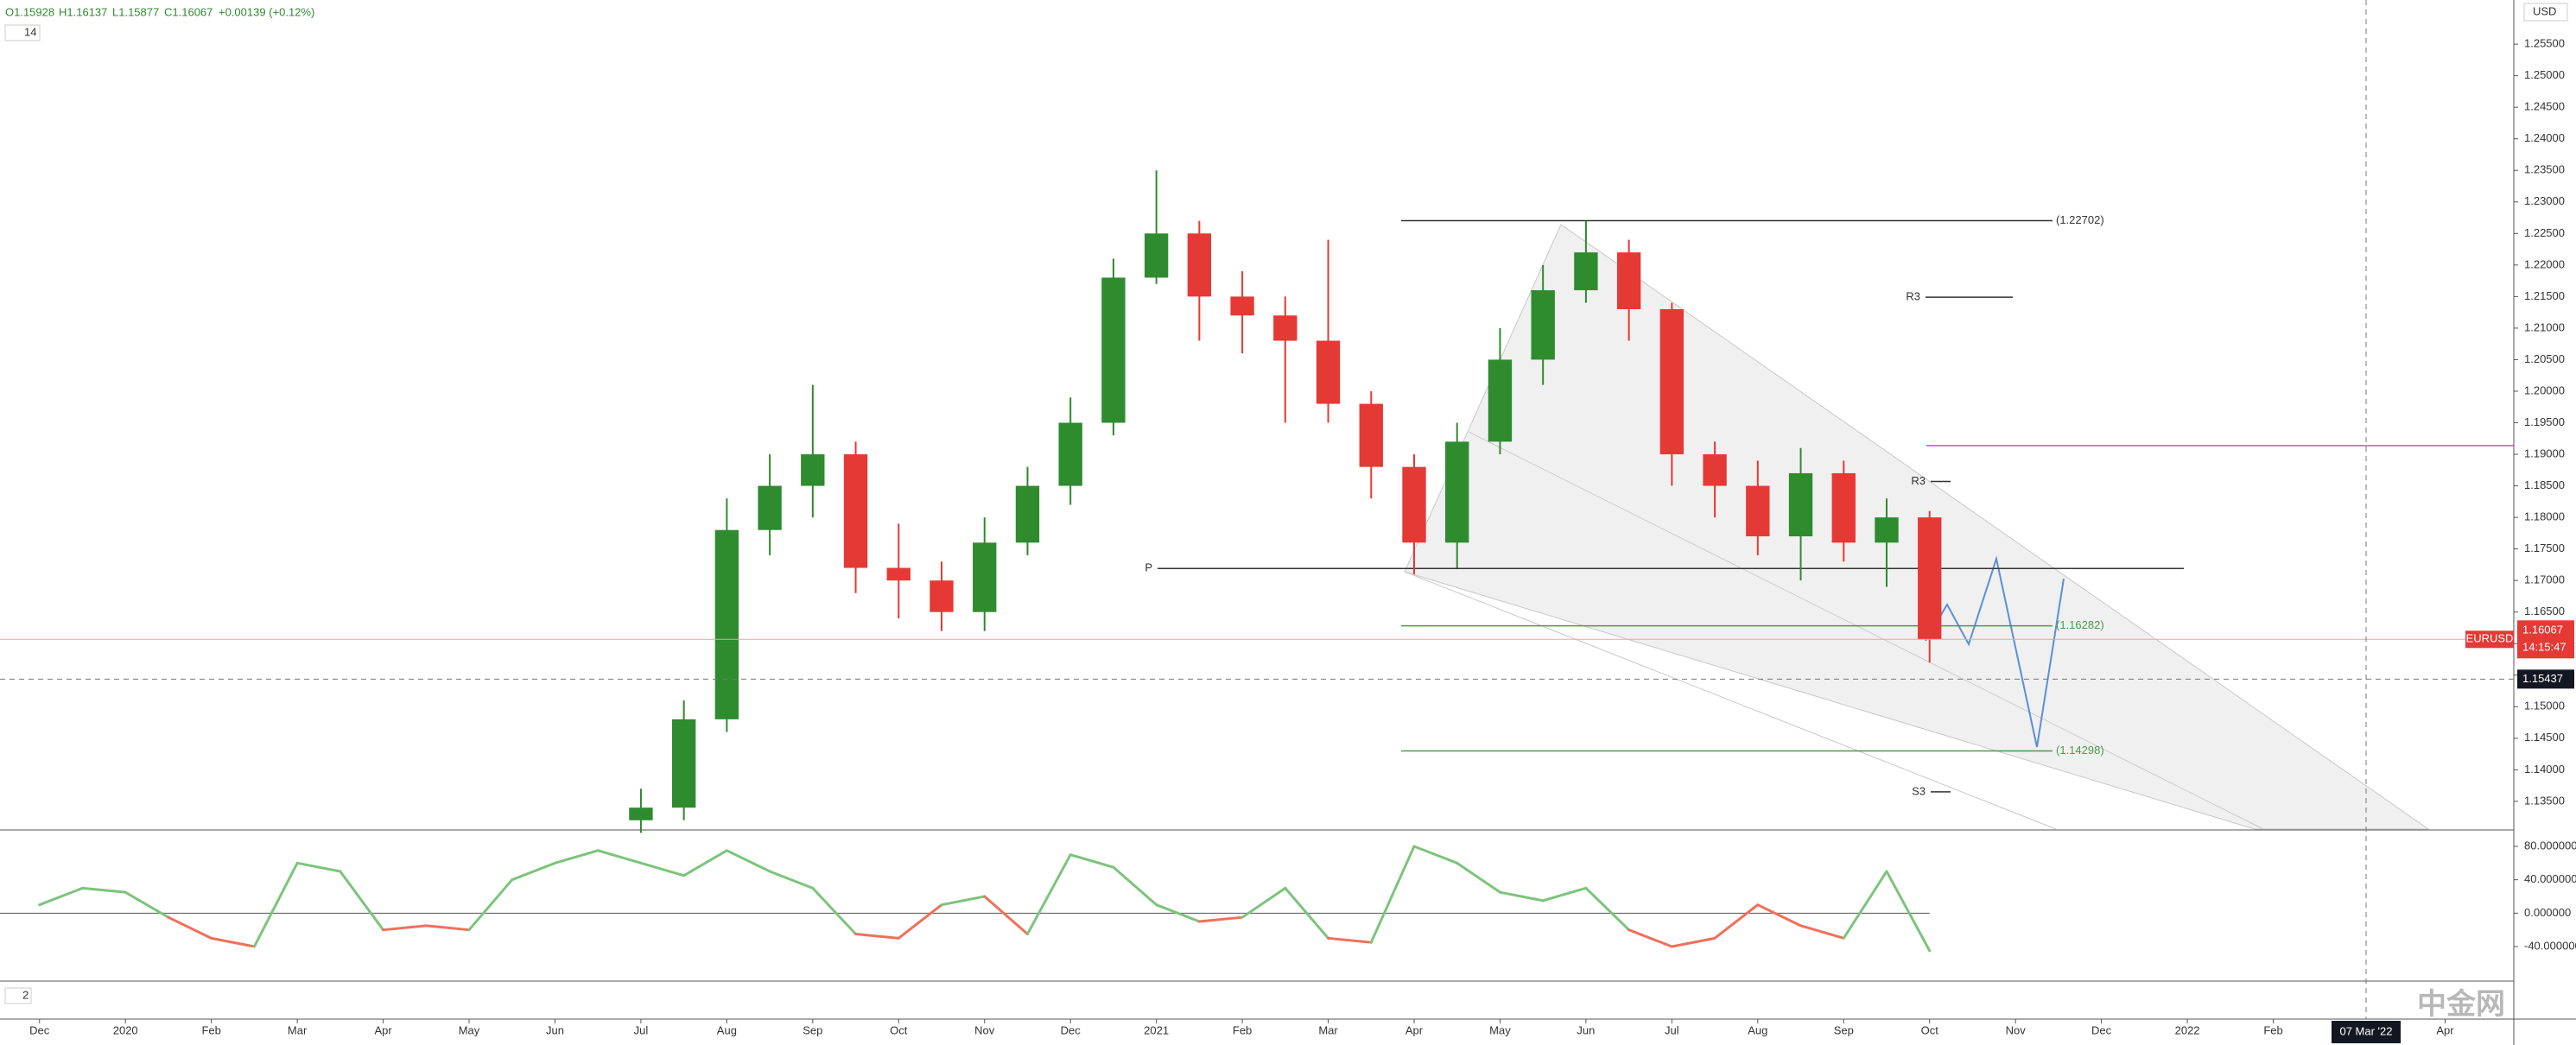 Image resolution: width=2576 pixels, height=1045 pixels. Describe the element at coordinates (2544, 484) in the screenshot. I see `y-tick-label: 1.18500` at that location.